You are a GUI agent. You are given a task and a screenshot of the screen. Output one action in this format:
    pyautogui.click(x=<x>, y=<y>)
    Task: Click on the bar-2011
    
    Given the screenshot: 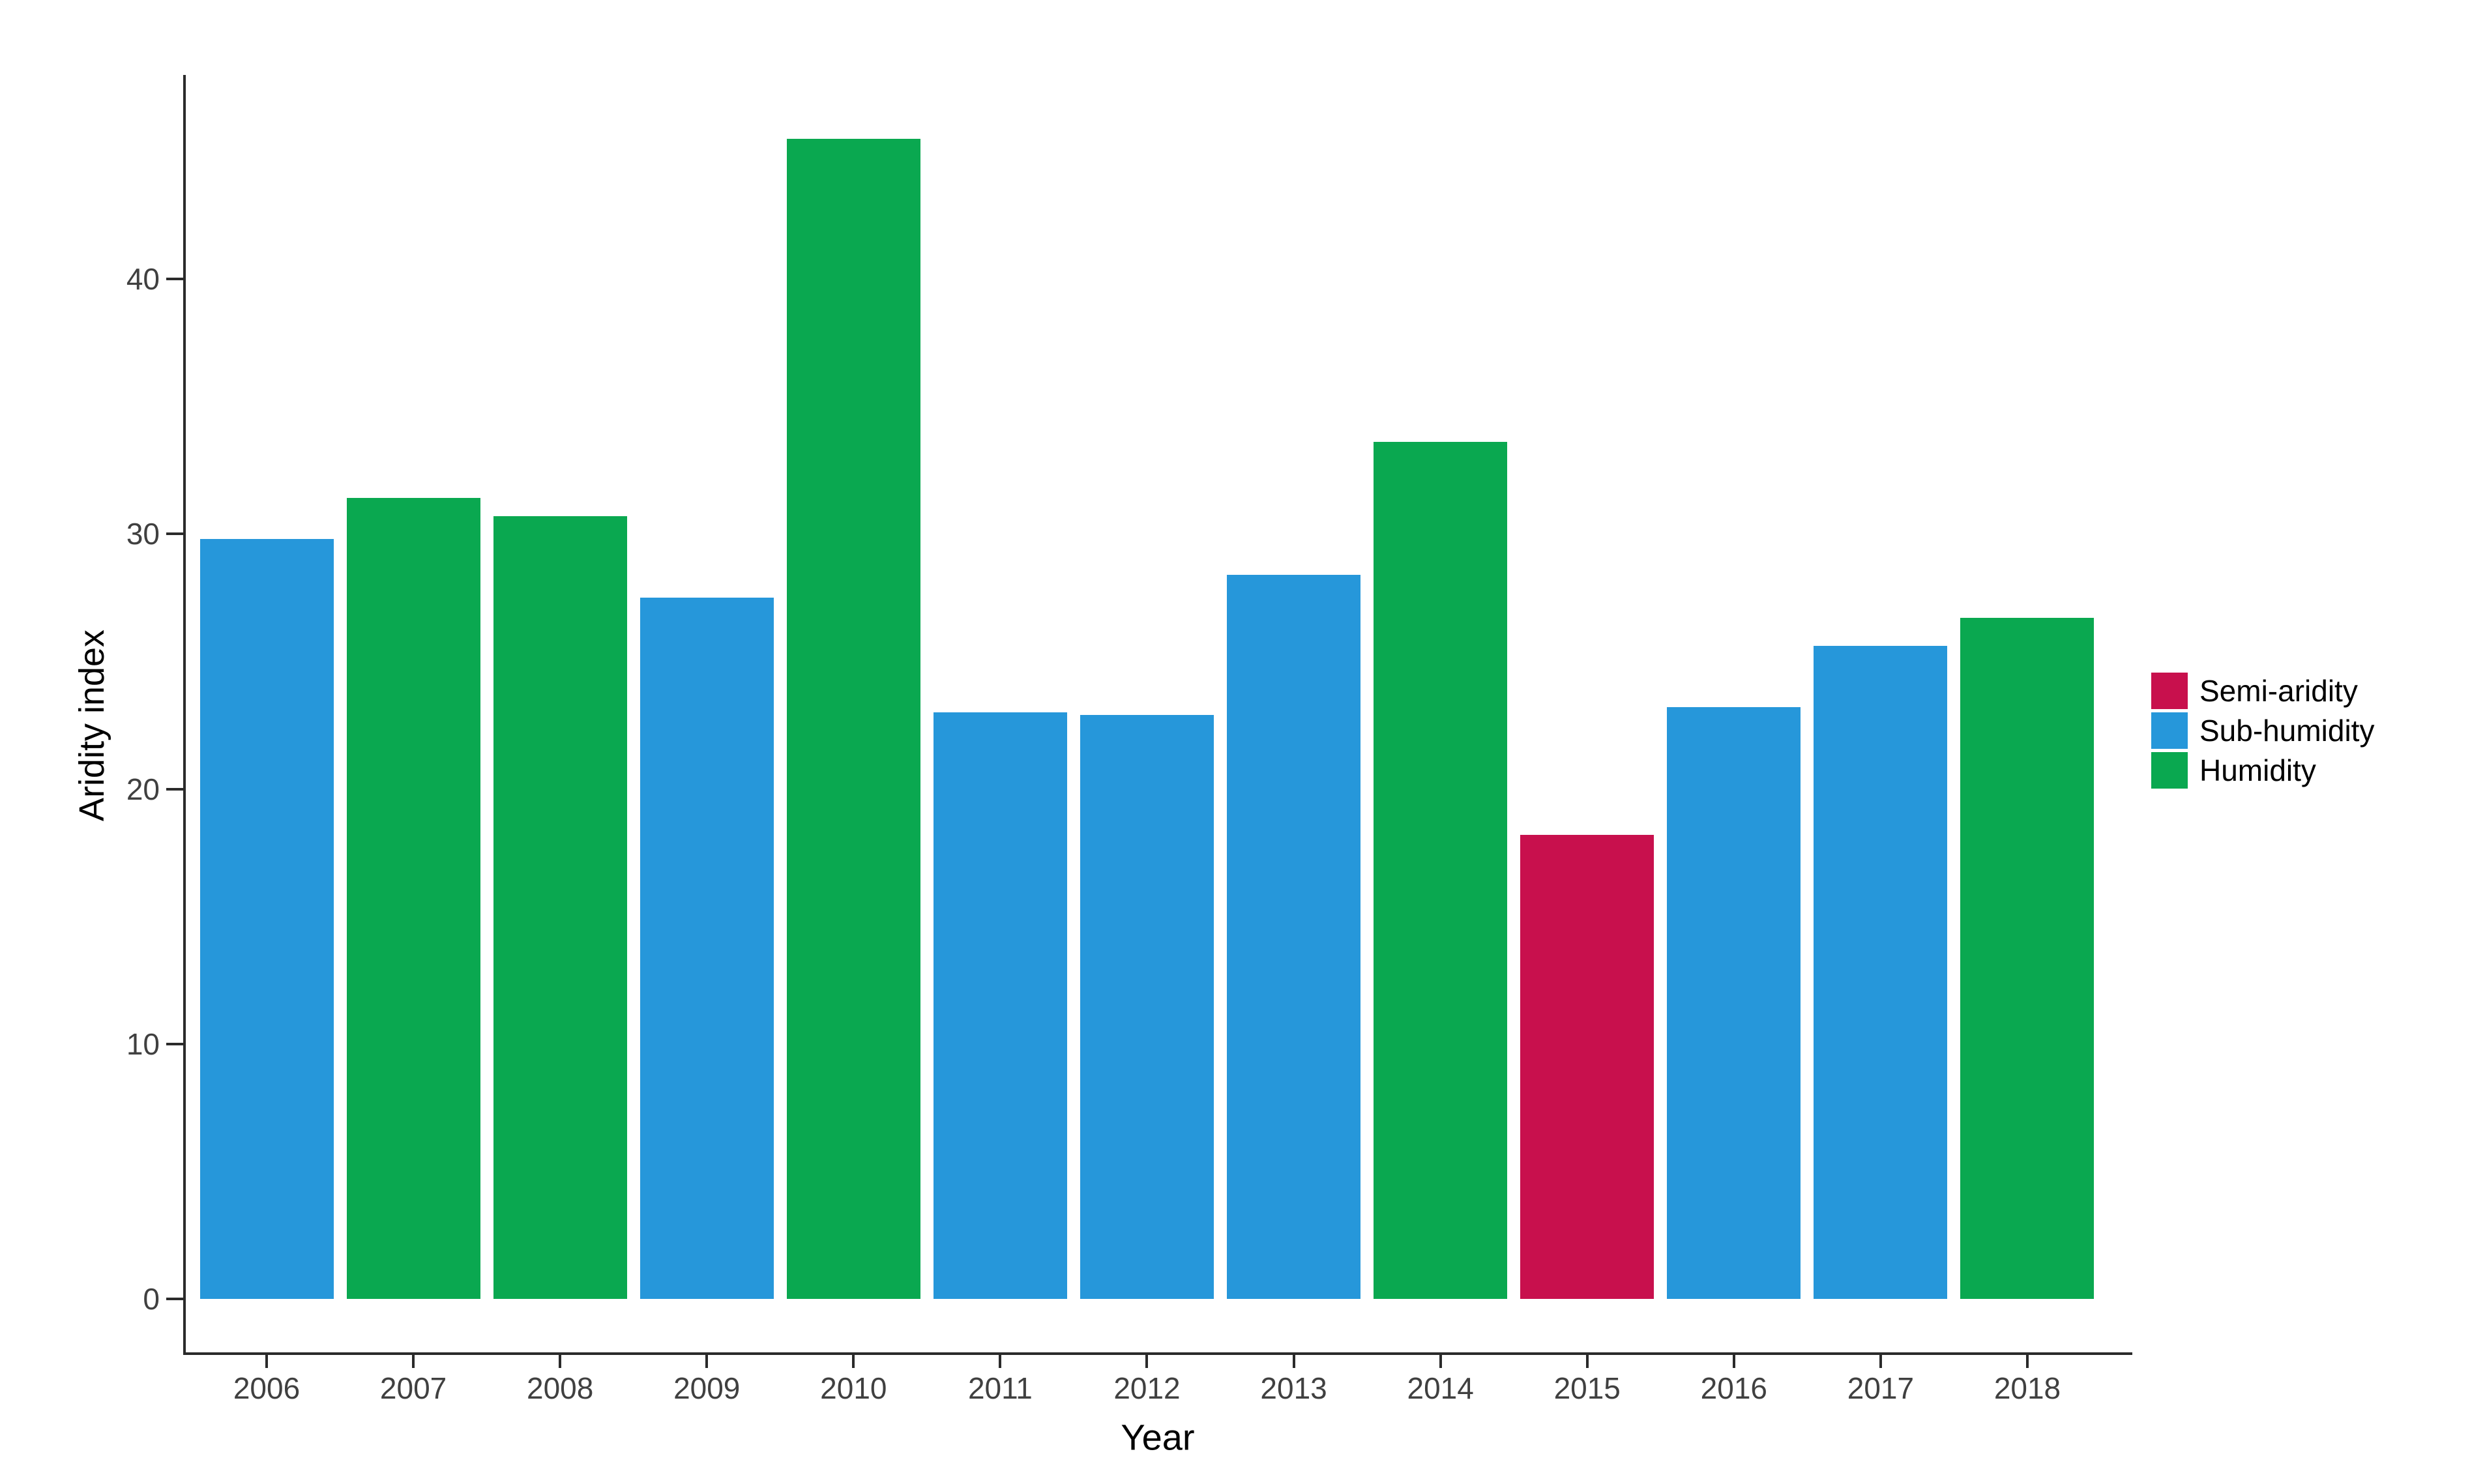 What is the action you would take?
    pyautogui.click(x=1000, y=1005)
    